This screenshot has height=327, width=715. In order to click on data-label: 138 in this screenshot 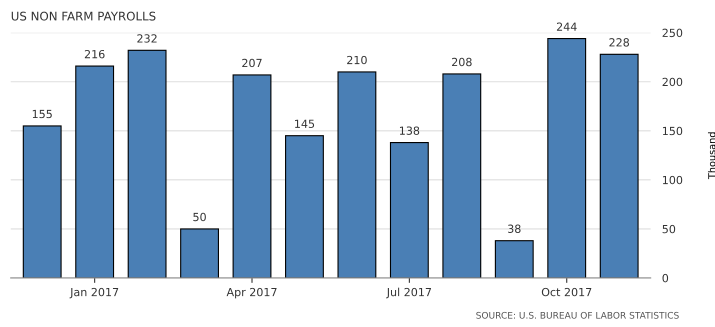, I will do `click(410, 130)`.